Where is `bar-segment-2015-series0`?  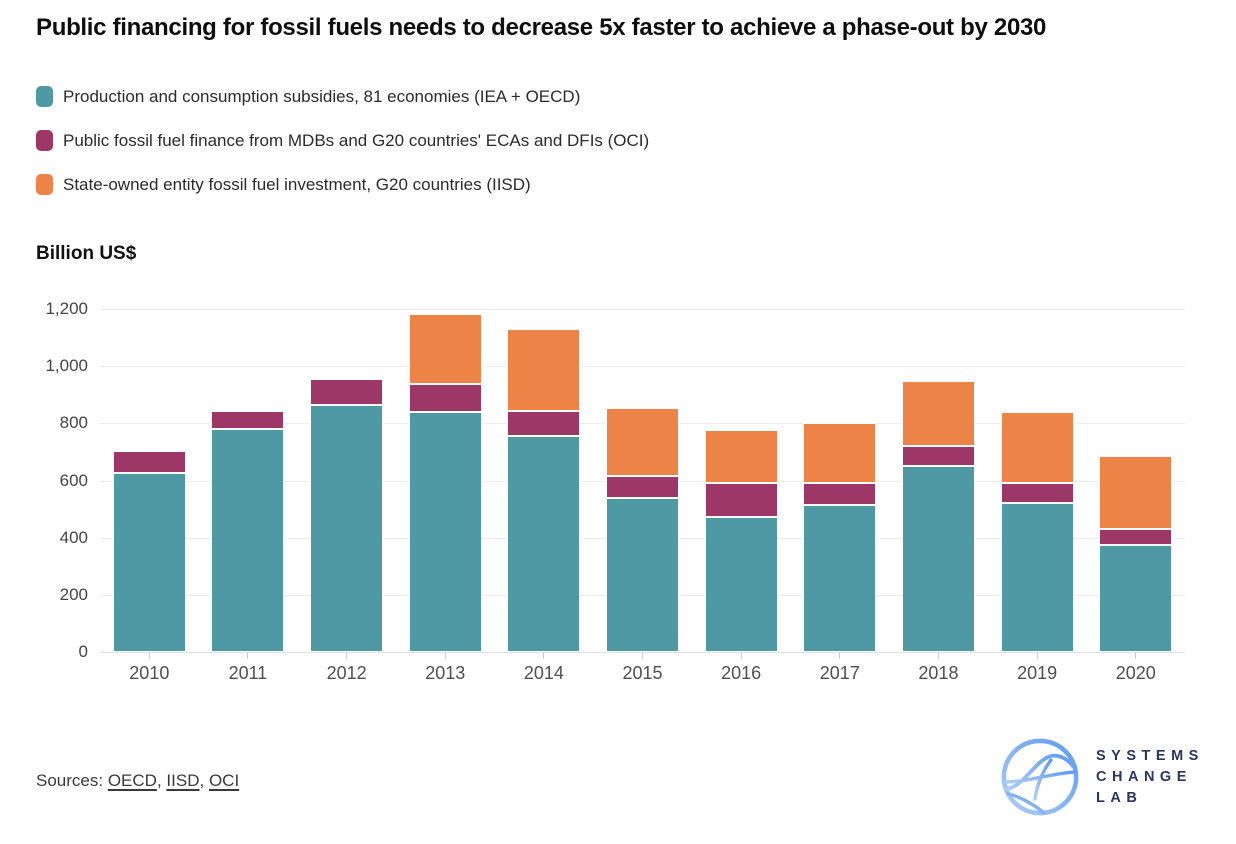
bar-segment-2015-series0 is located at coordinates (643, 574).